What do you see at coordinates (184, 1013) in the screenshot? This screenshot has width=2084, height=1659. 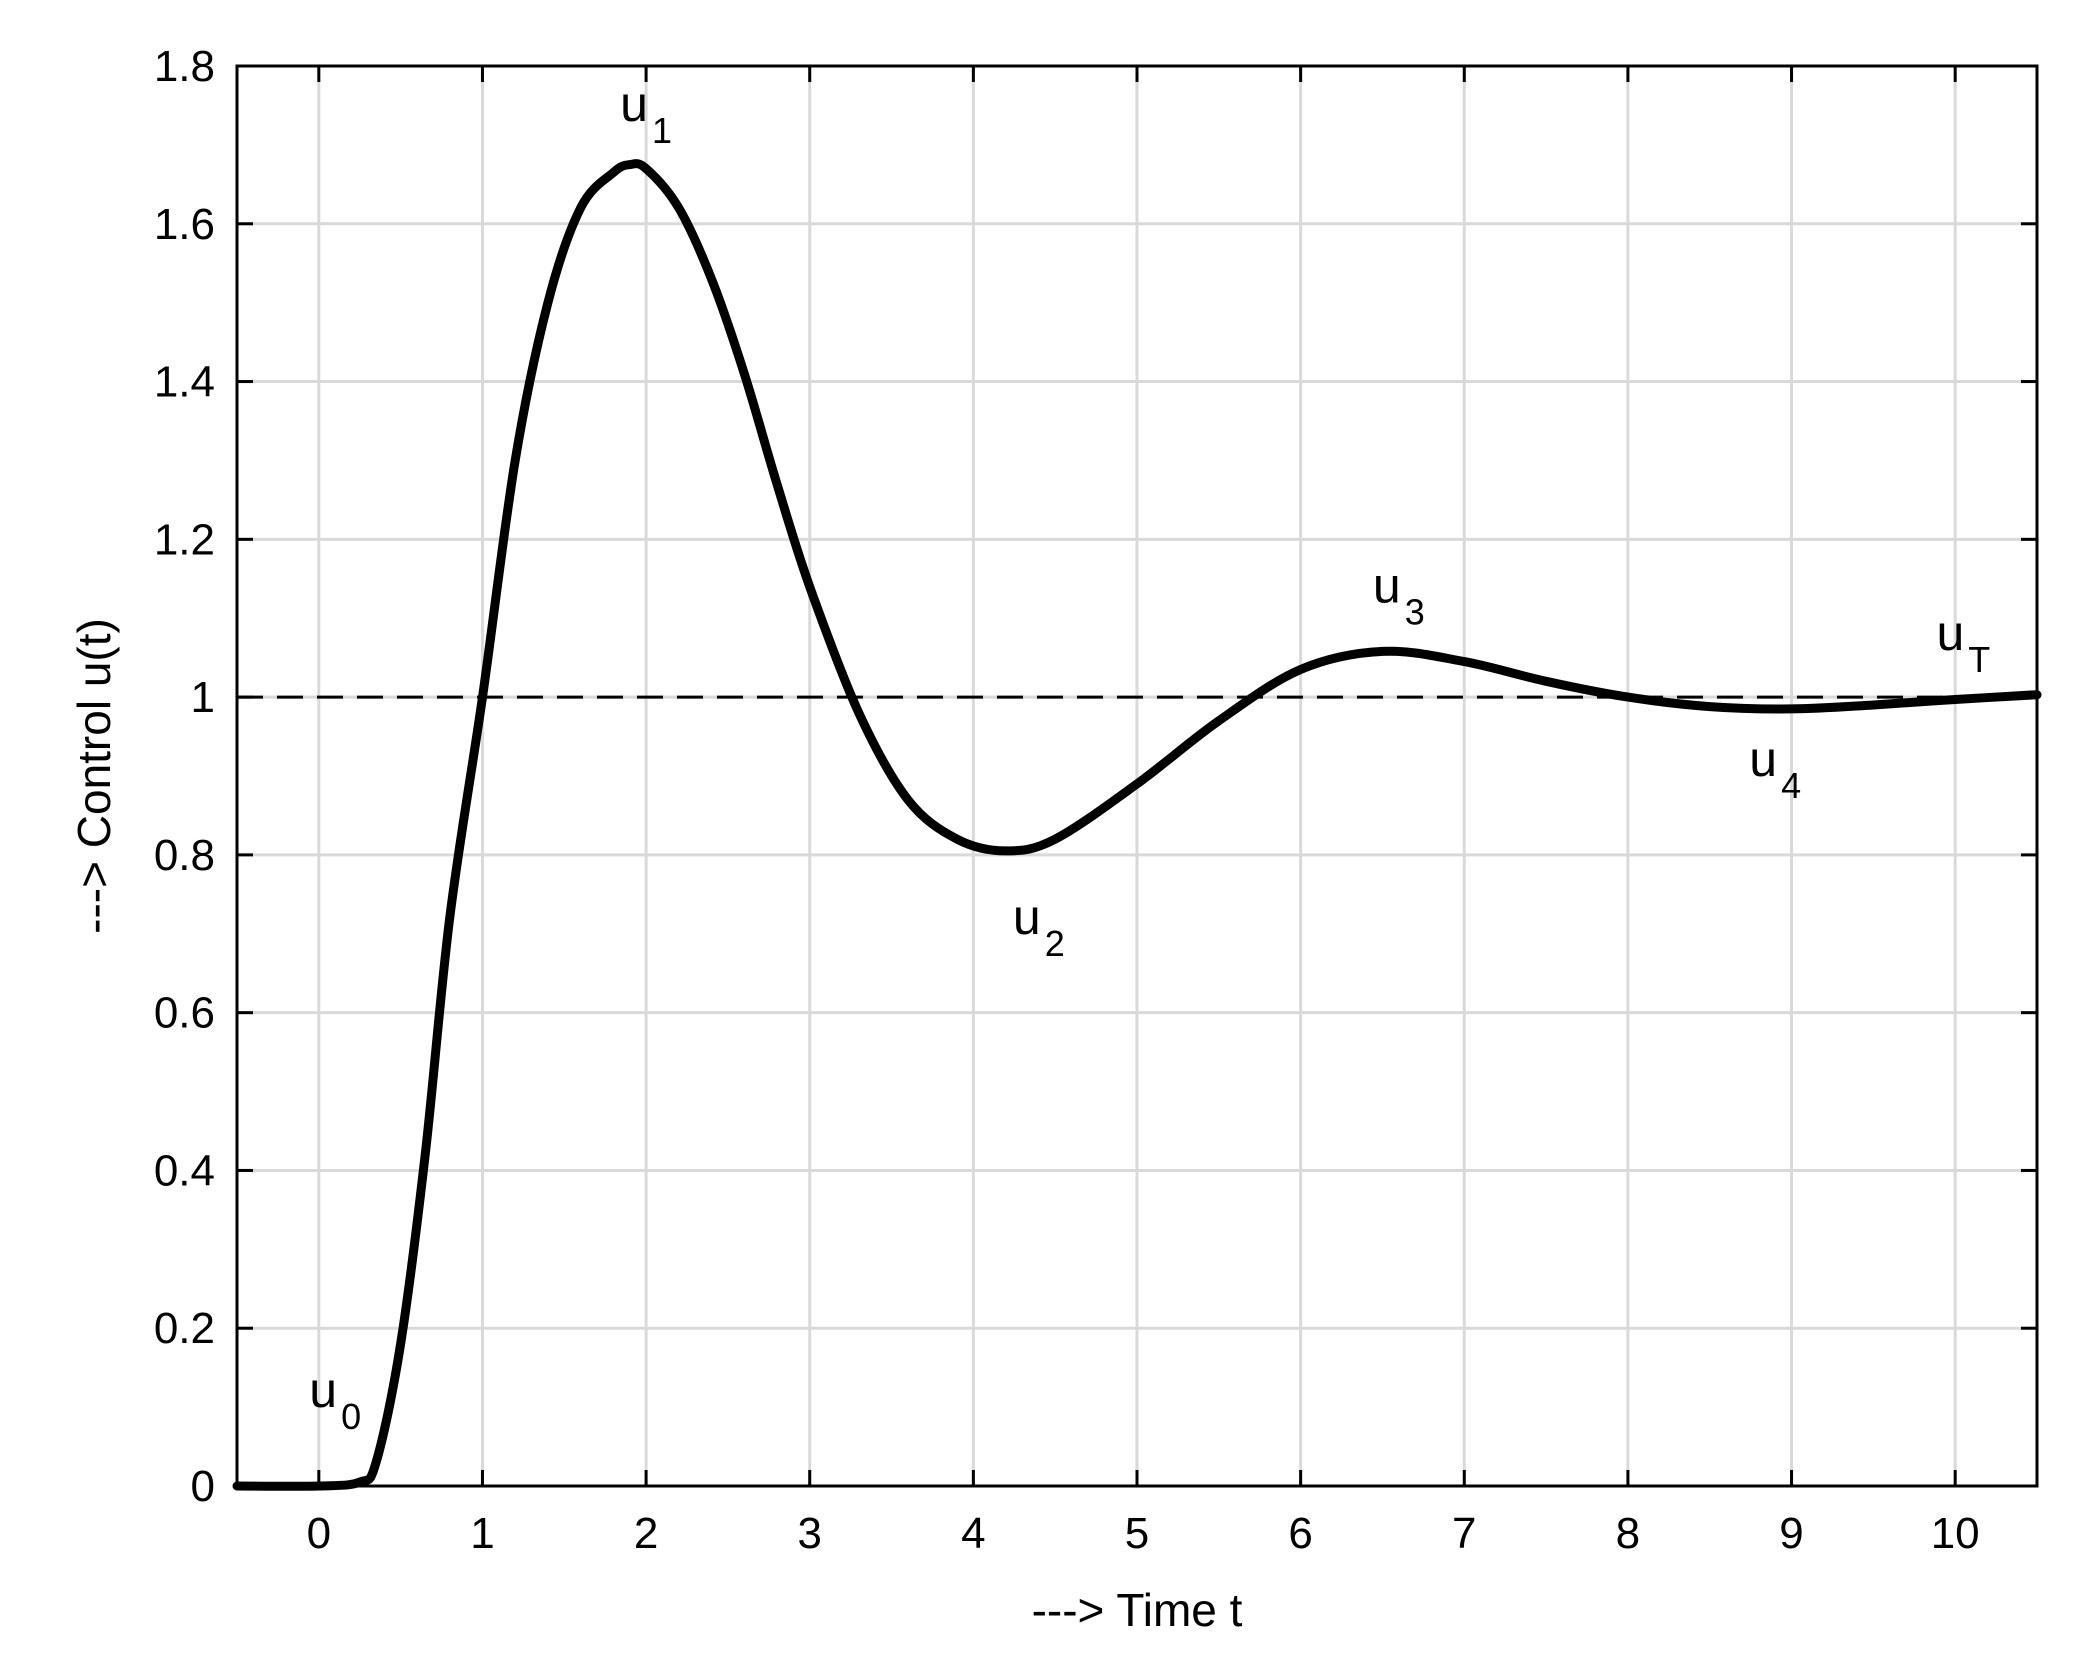 I see `y-tick-label: 0.6` at bounding box center [184, 1013].